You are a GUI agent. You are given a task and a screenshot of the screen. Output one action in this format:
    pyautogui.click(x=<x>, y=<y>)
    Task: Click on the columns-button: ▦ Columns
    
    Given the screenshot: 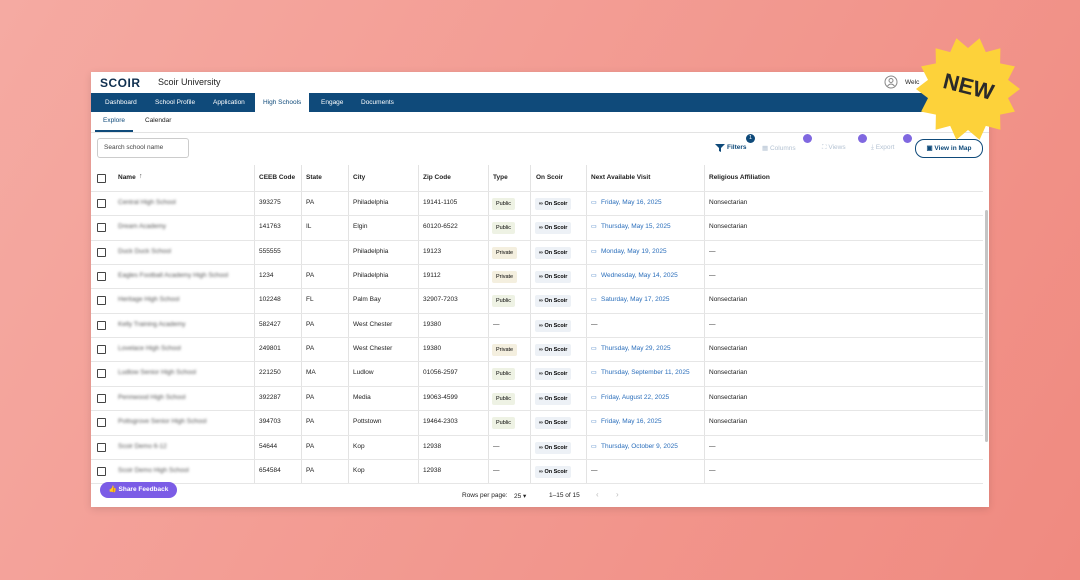 What is the action you would take?
    pyautogui.click(x=779, y=148)
    